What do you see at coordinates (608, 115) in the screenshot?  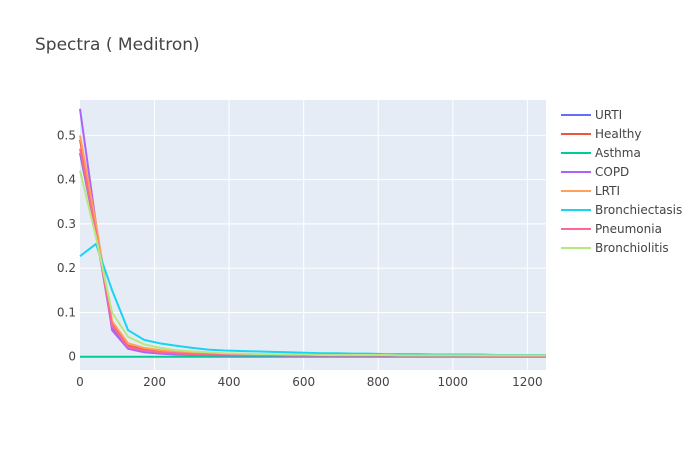 I see `legend-label: URTI` at bounding box center [608, 115].